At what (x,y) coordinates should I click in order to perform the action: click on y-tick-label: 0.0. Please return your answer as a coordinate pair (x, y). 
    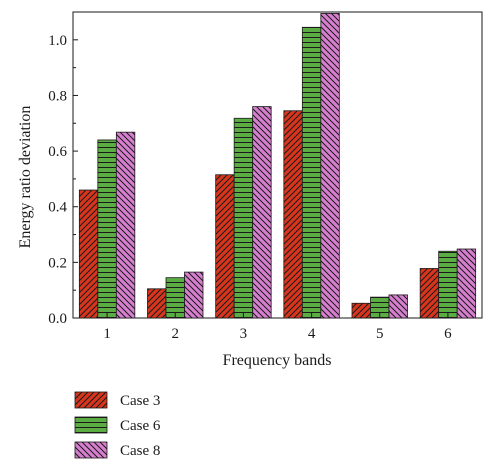
    Looking at the image, I should click on (57, 319).